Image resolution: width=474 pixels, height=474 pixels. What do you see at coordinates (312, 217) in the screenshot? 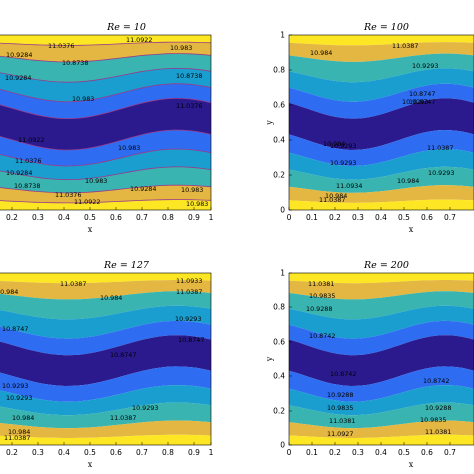
I see `x-tick-label: 0.1` at bounding box center [312, 217].